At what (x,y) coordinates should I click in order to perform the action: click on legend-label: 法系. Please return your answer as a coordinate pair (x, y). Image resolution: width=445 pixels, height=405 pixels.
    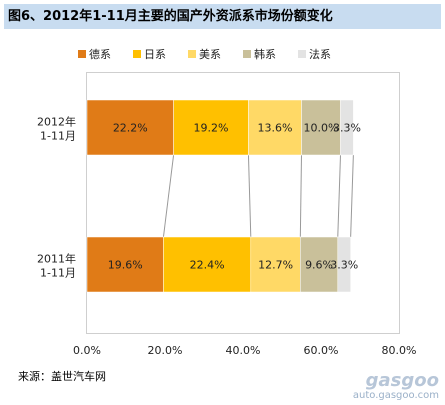
    Looking at the image, I should click on (320, 54).